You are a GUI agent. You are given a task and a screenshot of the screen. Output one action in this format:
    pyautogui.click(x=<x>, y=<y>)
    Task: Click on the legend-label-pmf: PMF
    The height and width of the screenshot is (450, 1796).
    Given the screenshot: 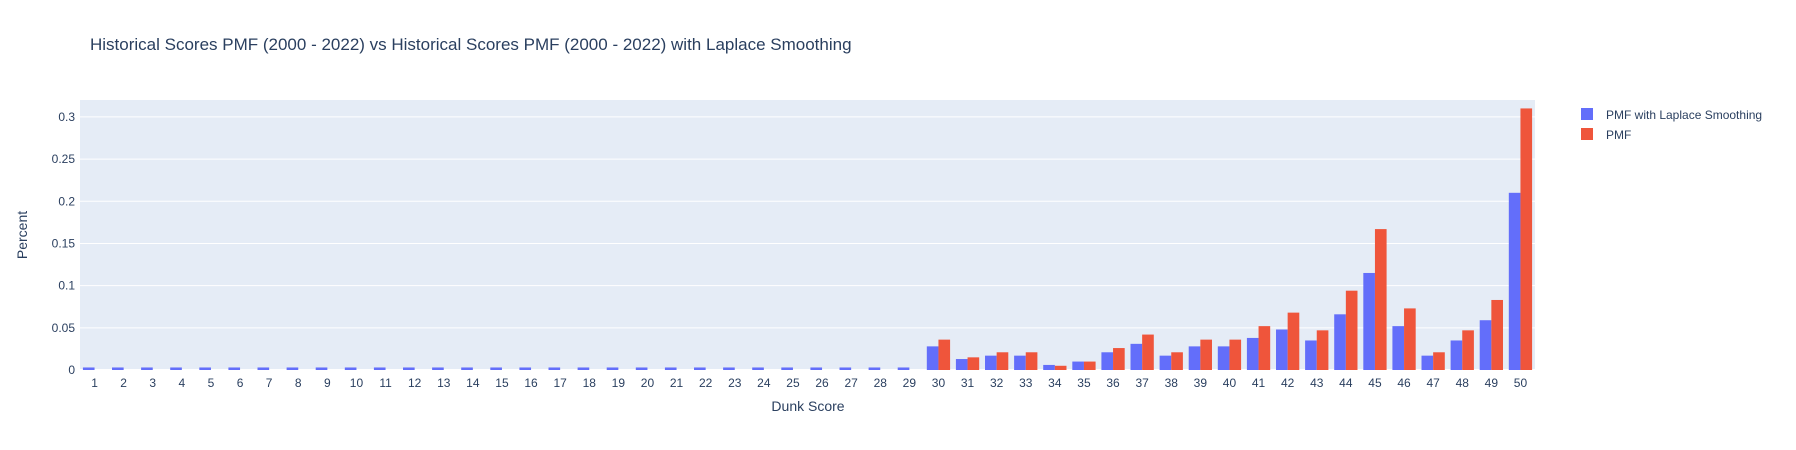 What is the action you would take?
    pyautogui.click(x=1618, y=135)
    